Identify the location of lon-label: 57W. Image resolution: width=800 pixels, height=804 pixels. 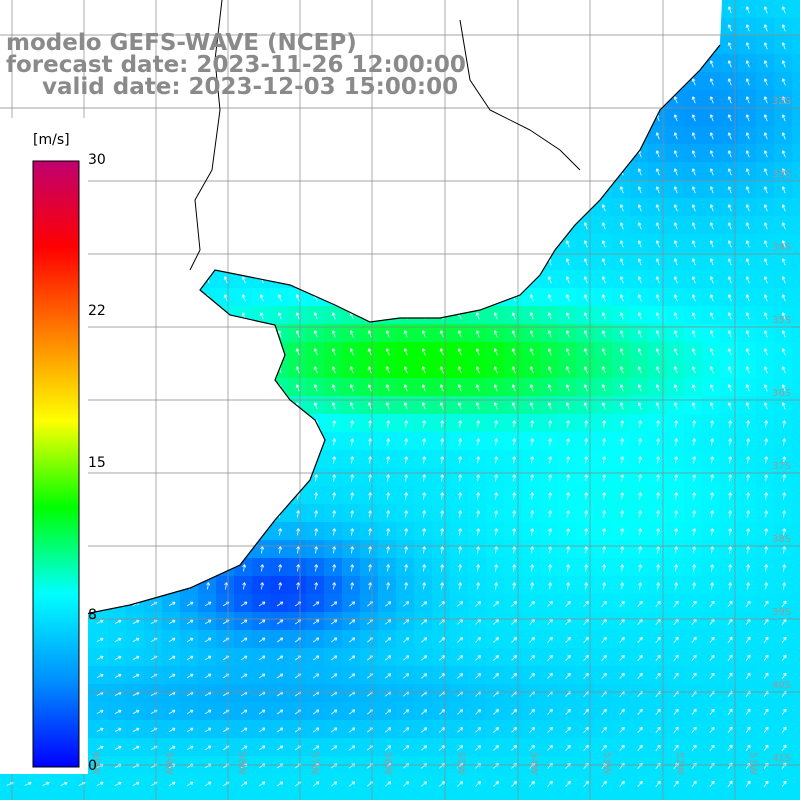
(314, 763).